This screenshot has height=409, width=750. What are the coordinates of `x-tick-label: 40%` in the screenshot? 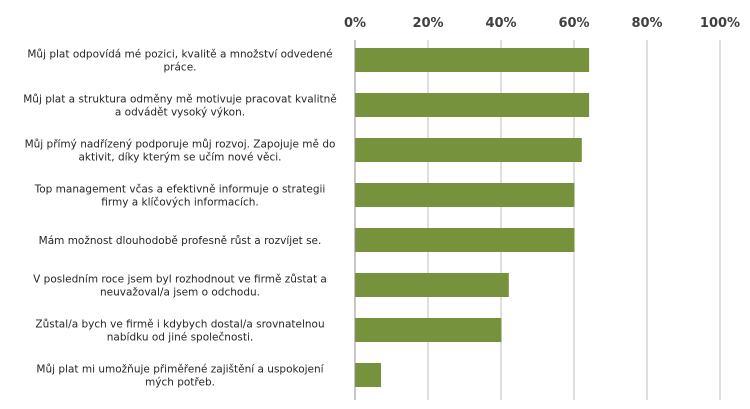 It's located at (500, 23).